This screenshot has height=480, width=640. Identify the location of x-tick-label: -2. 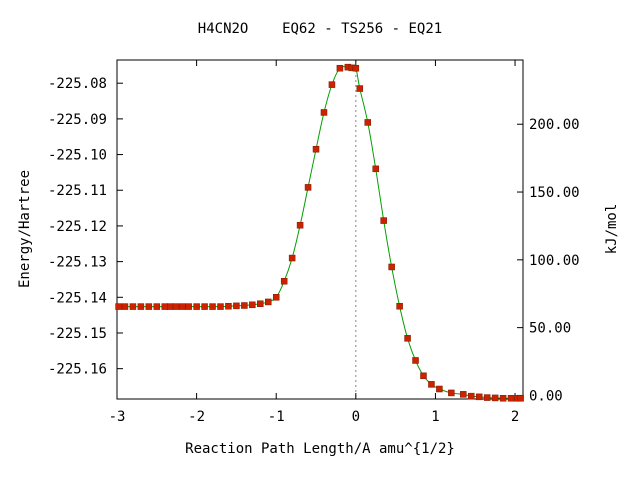
(196, 417).